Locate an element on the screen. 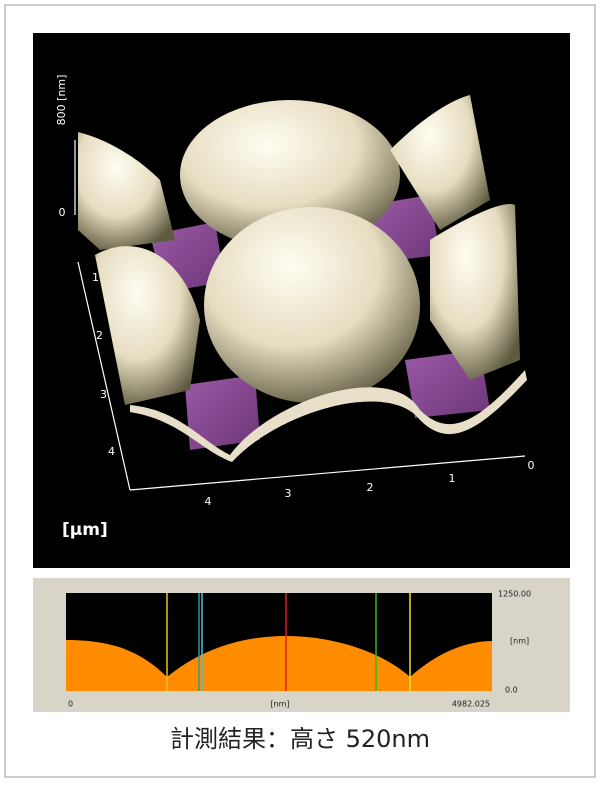  x-tick-label: 3 is located at coordinates (288, 493).